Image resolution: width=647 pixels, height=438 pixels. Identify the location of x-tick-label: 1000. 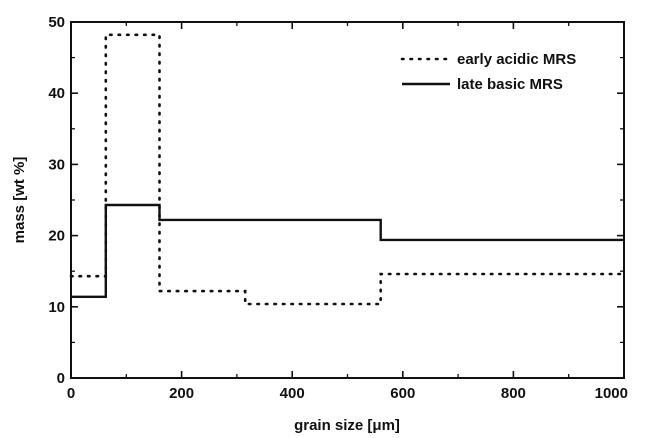
(611, 393).